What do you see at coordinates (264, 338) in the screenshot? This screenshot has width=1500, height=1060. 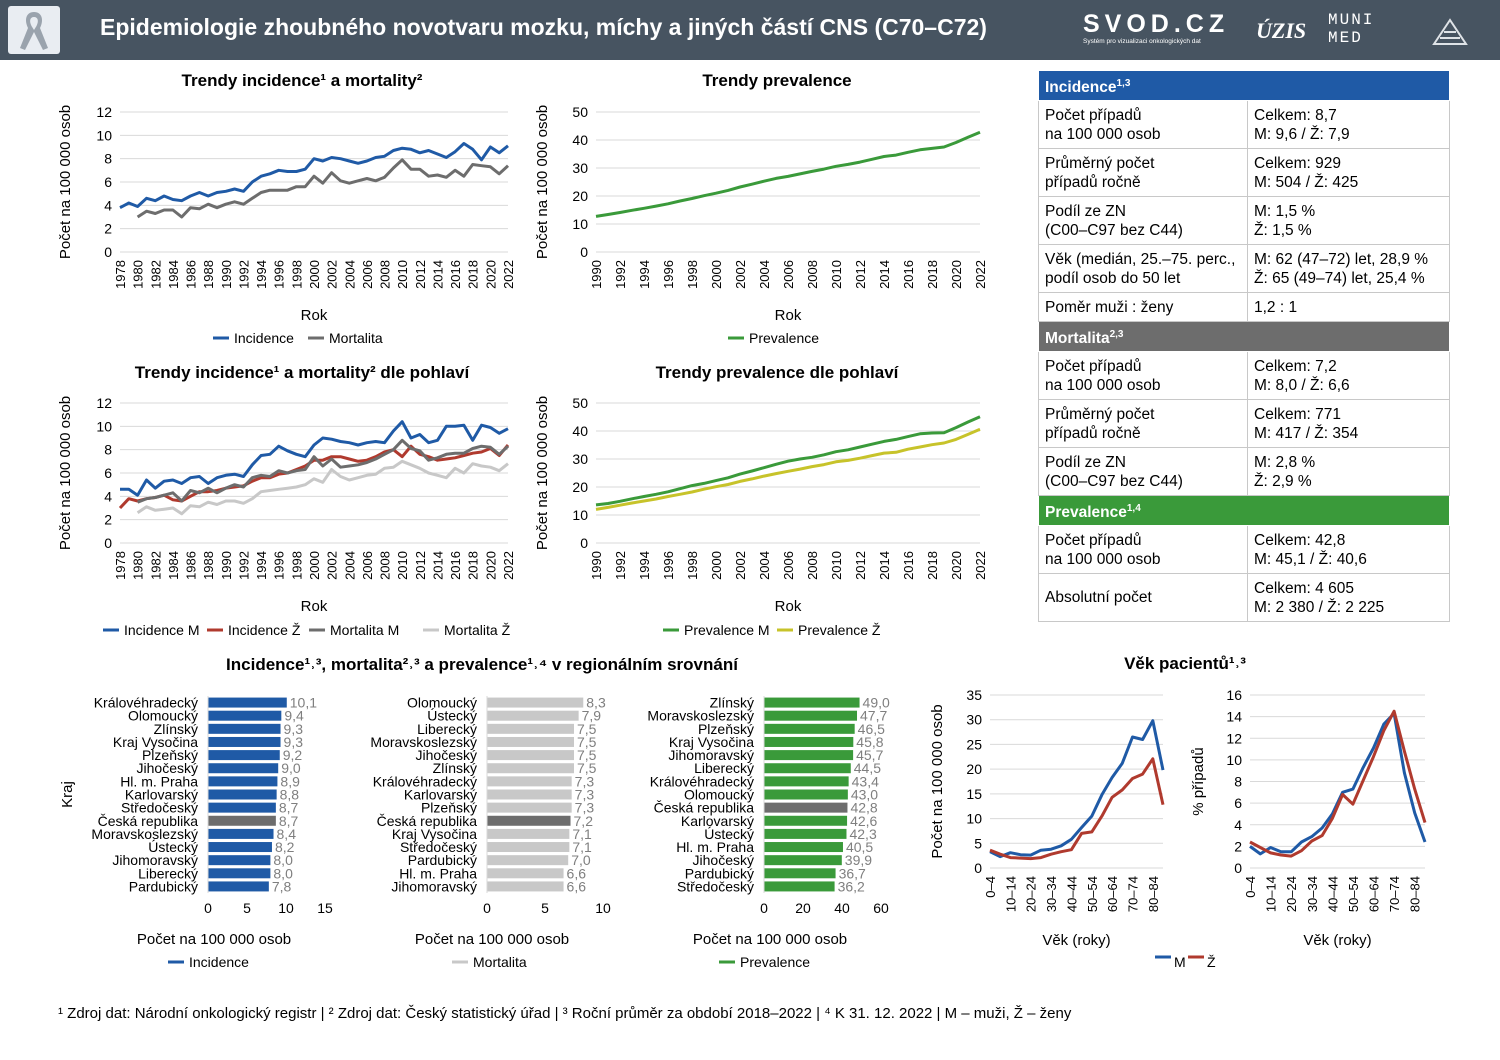 I see `legend-label: Incidence` at bounding box center [264, 338].